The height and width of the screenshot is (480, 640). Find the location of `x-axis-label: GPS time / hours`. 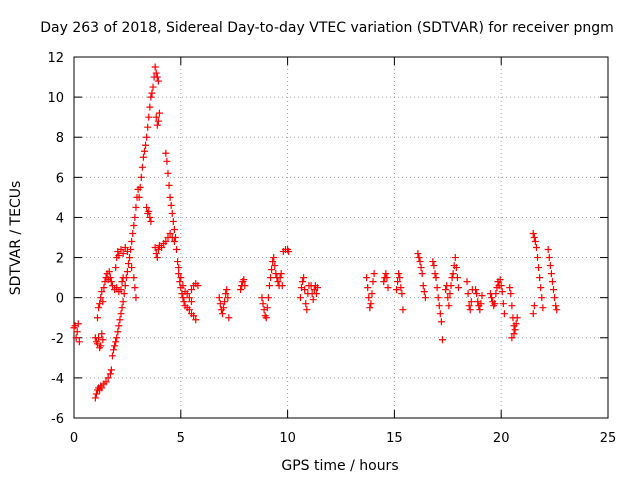

x-axis-label: GPS time / hours is located at coordinates (339, 466).